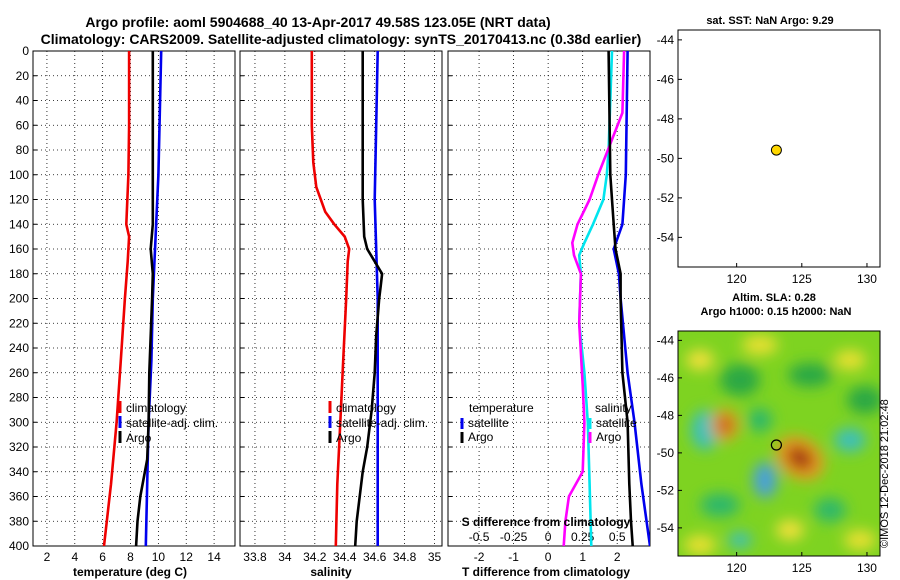 The image size is (900, 580). What do you see at coordinates (19, 249) in the screenshot?
I see `depth-tick-label: 160` at bounding box center [19, 249].